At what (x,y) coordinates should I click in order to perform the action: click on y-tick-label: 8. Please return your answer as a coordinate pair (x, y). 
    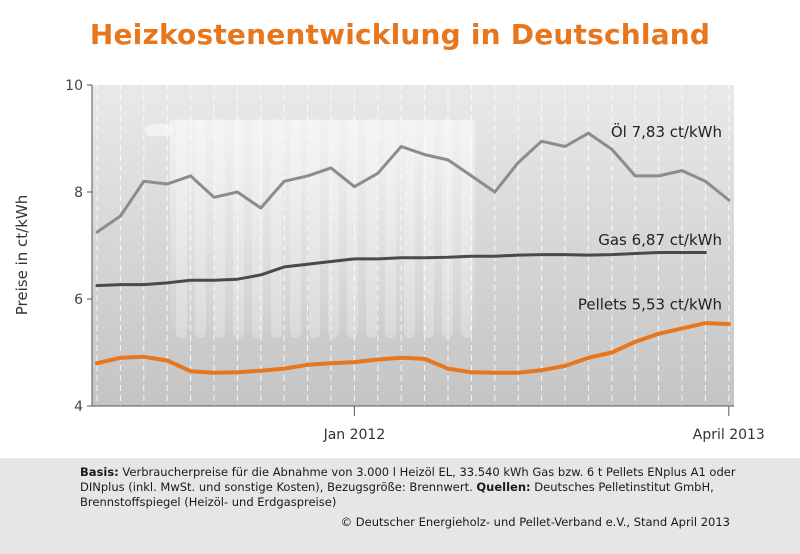
    Looking at the image, I should click on (78, 193).